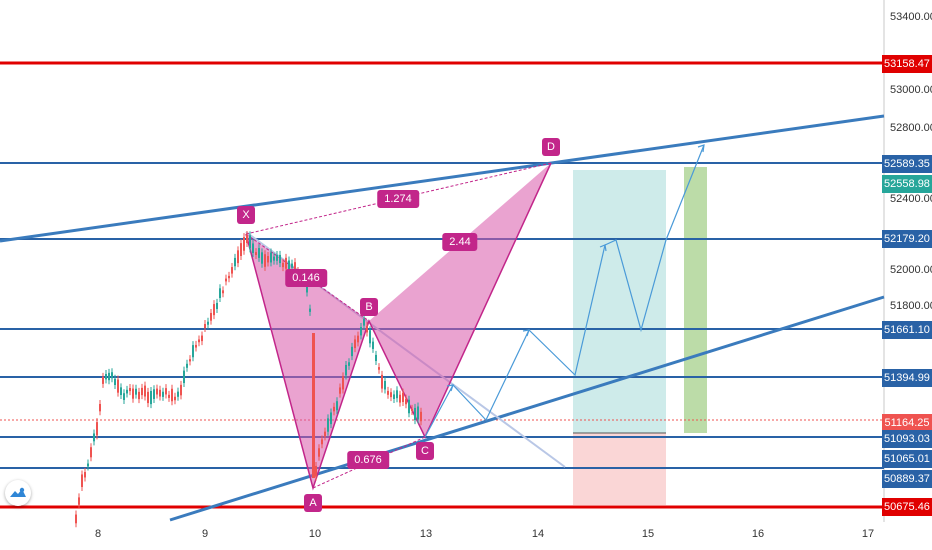 This screenshot has height=550, width=932. What do you see at coordinates (911, 17) in the screenshot?
I see `price-tick: 53400.00` at bounding box center [911, 17].